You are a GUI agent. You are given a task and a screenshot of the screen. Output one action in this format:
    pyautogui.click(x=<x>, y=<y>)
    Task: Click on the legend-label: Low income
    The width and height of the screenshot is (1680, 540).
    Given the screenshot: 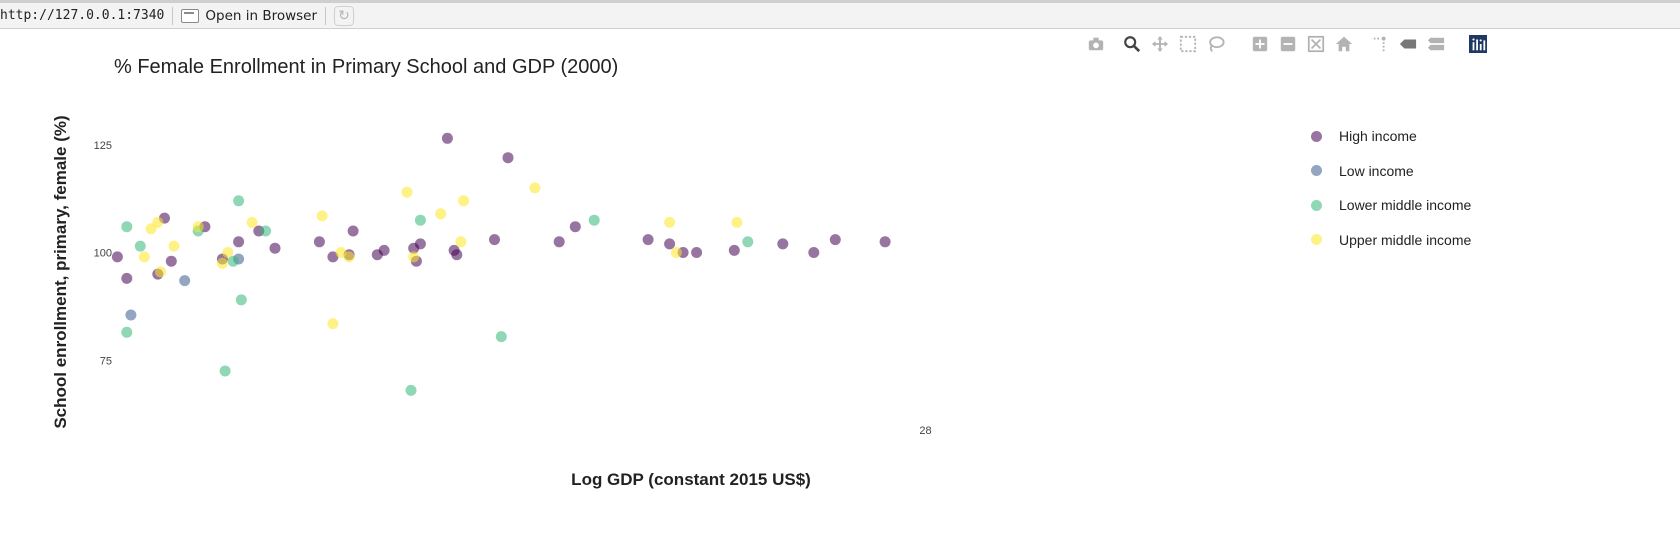 What is the action you would take?
    pyautogui.click(x=1376, y=170)
    